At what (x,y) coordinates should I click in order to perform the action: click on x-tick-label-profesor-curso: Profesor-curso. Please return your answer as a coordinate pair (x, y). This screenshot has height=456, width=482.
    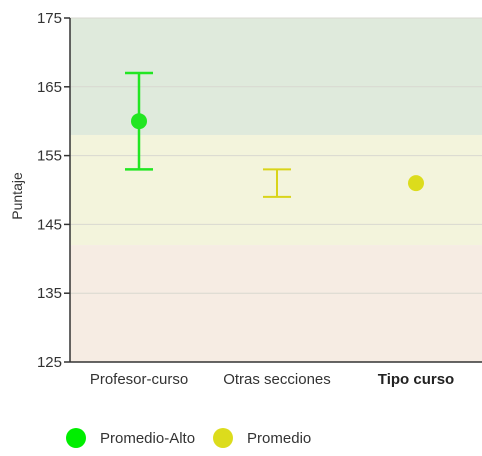
    Looking at the image, I should click on (139, 379).